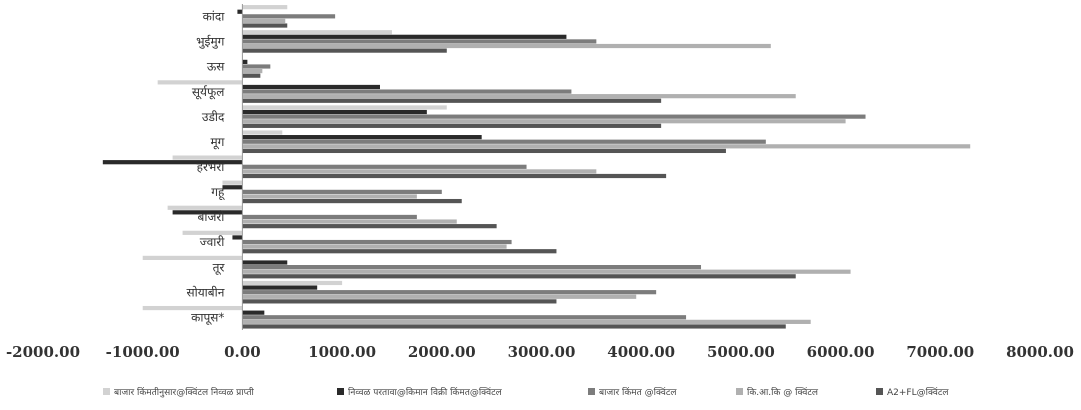 This screenshot has width=1081, height=410. What do you see at coordinates (638, 392) in the screenshot?
I see `legend-label: बाजार किंमत @क्विंटल` at bounding box center [638, 392].